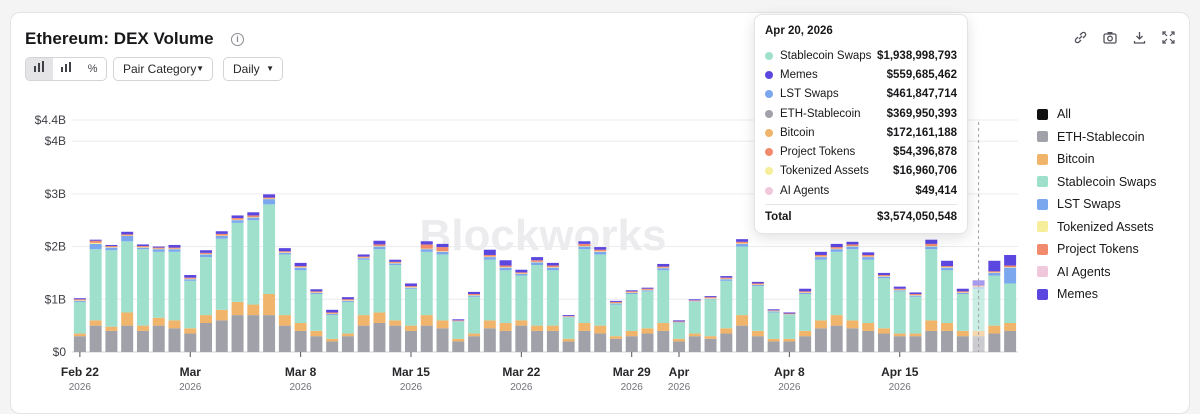 The width and height of the screenshot is (1200, 414). What do you see at coordinates (39, 69) in the screenshot?
I see `bar-chart-icon` at bounding box center [39, 69].